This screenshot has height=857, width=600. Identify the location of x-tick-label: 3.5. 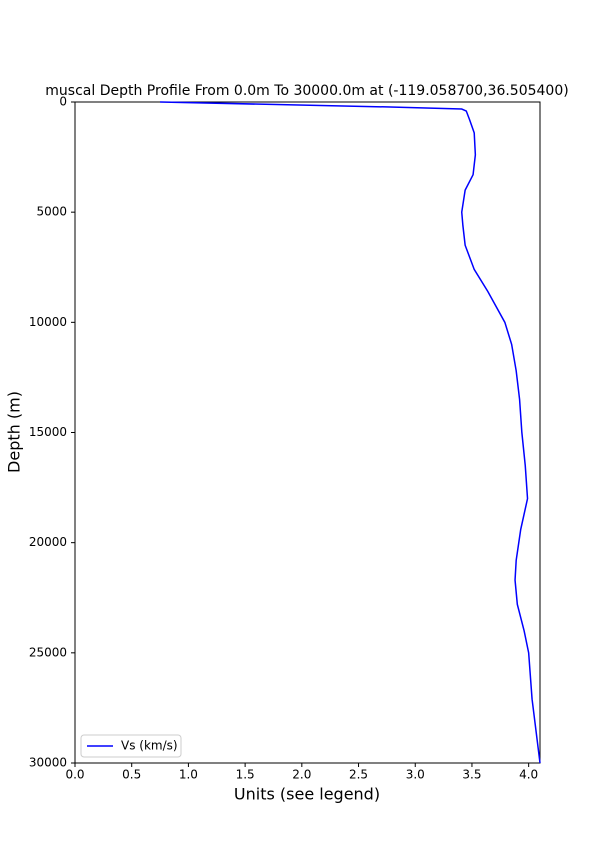
(471, 775).